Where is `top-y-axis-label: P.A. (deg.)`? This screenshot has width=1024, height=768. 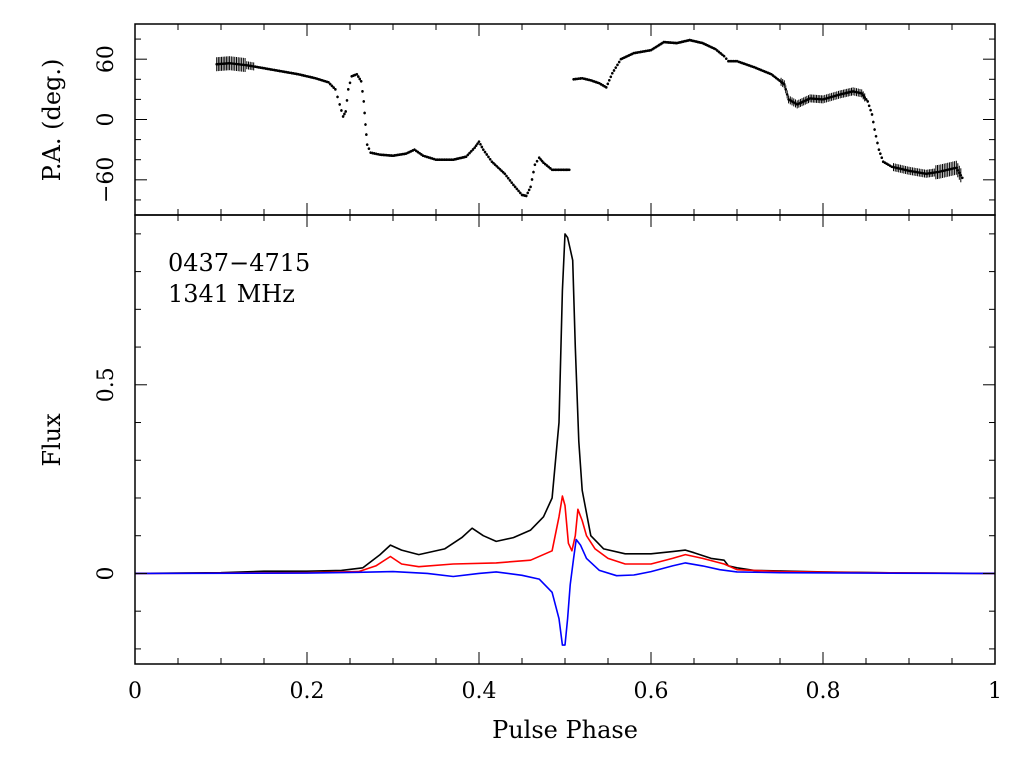
top-y-axis-label: P.A. (deg.) is located at coordinates (52, 120).